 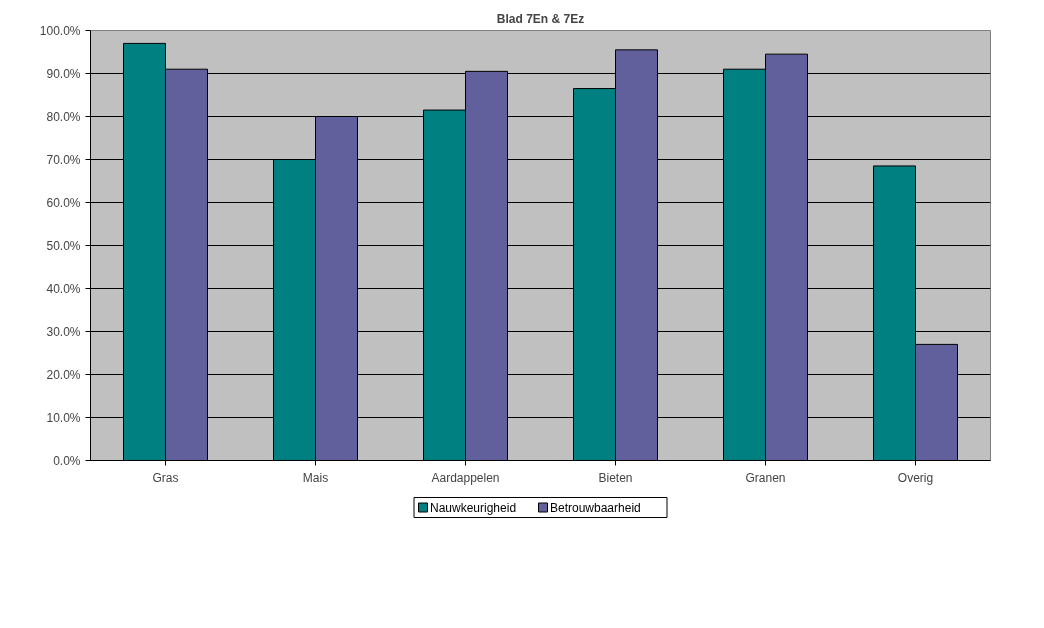 What do you see at coordinates (67, 460) in the screenshot?
I see `y-tick-label: 0.0%` at bounding box center [67, 460].